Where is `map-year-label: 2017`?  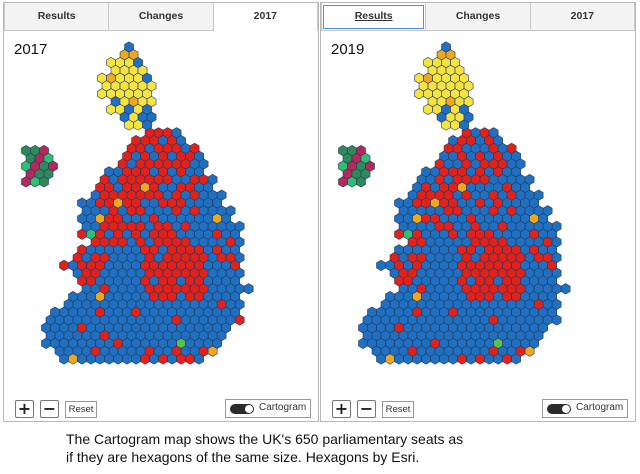 map-year-label: 2017 is located at coordinates (31, 49).